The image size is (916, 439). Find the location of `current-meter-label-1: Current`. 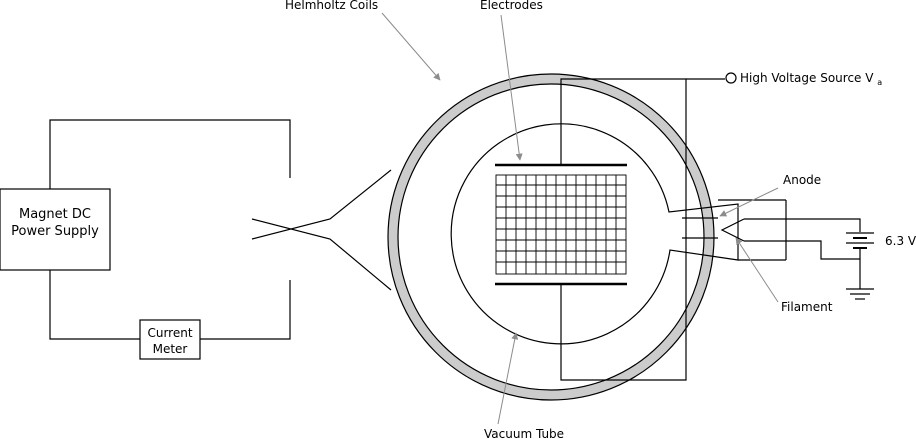

current-meter-label-1: Current is located at coordinates (169, 333).